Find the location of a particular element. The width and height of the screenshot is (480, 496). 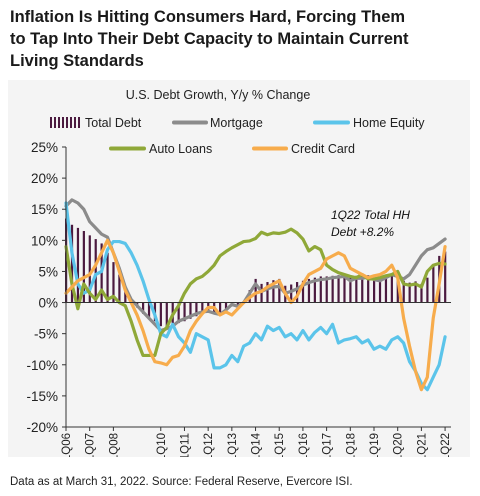

y-tick-label: 10% is located at coordinates (44, 240).